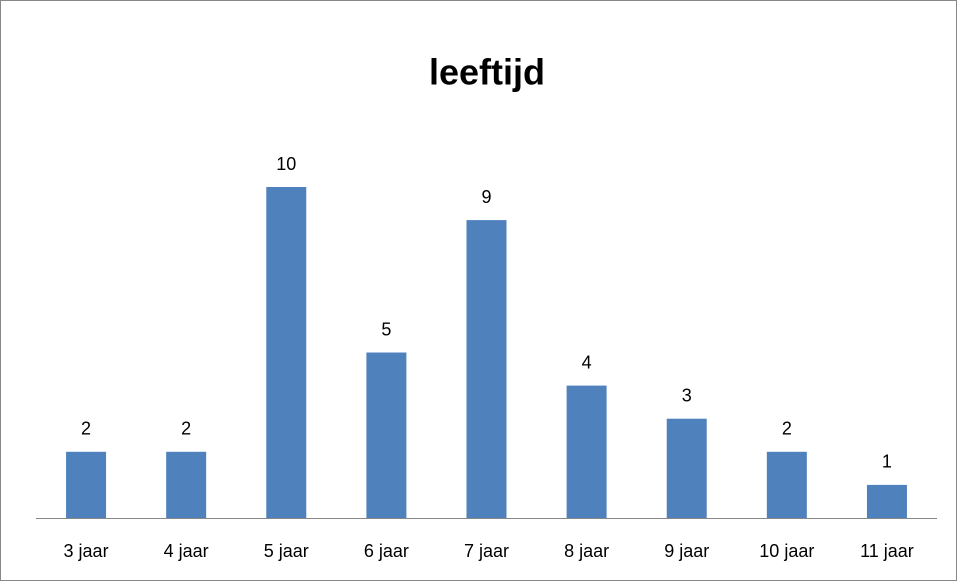 The image size is (957, 581). I want to click on x-tick-label: 9 jaar, so click(686, 551).